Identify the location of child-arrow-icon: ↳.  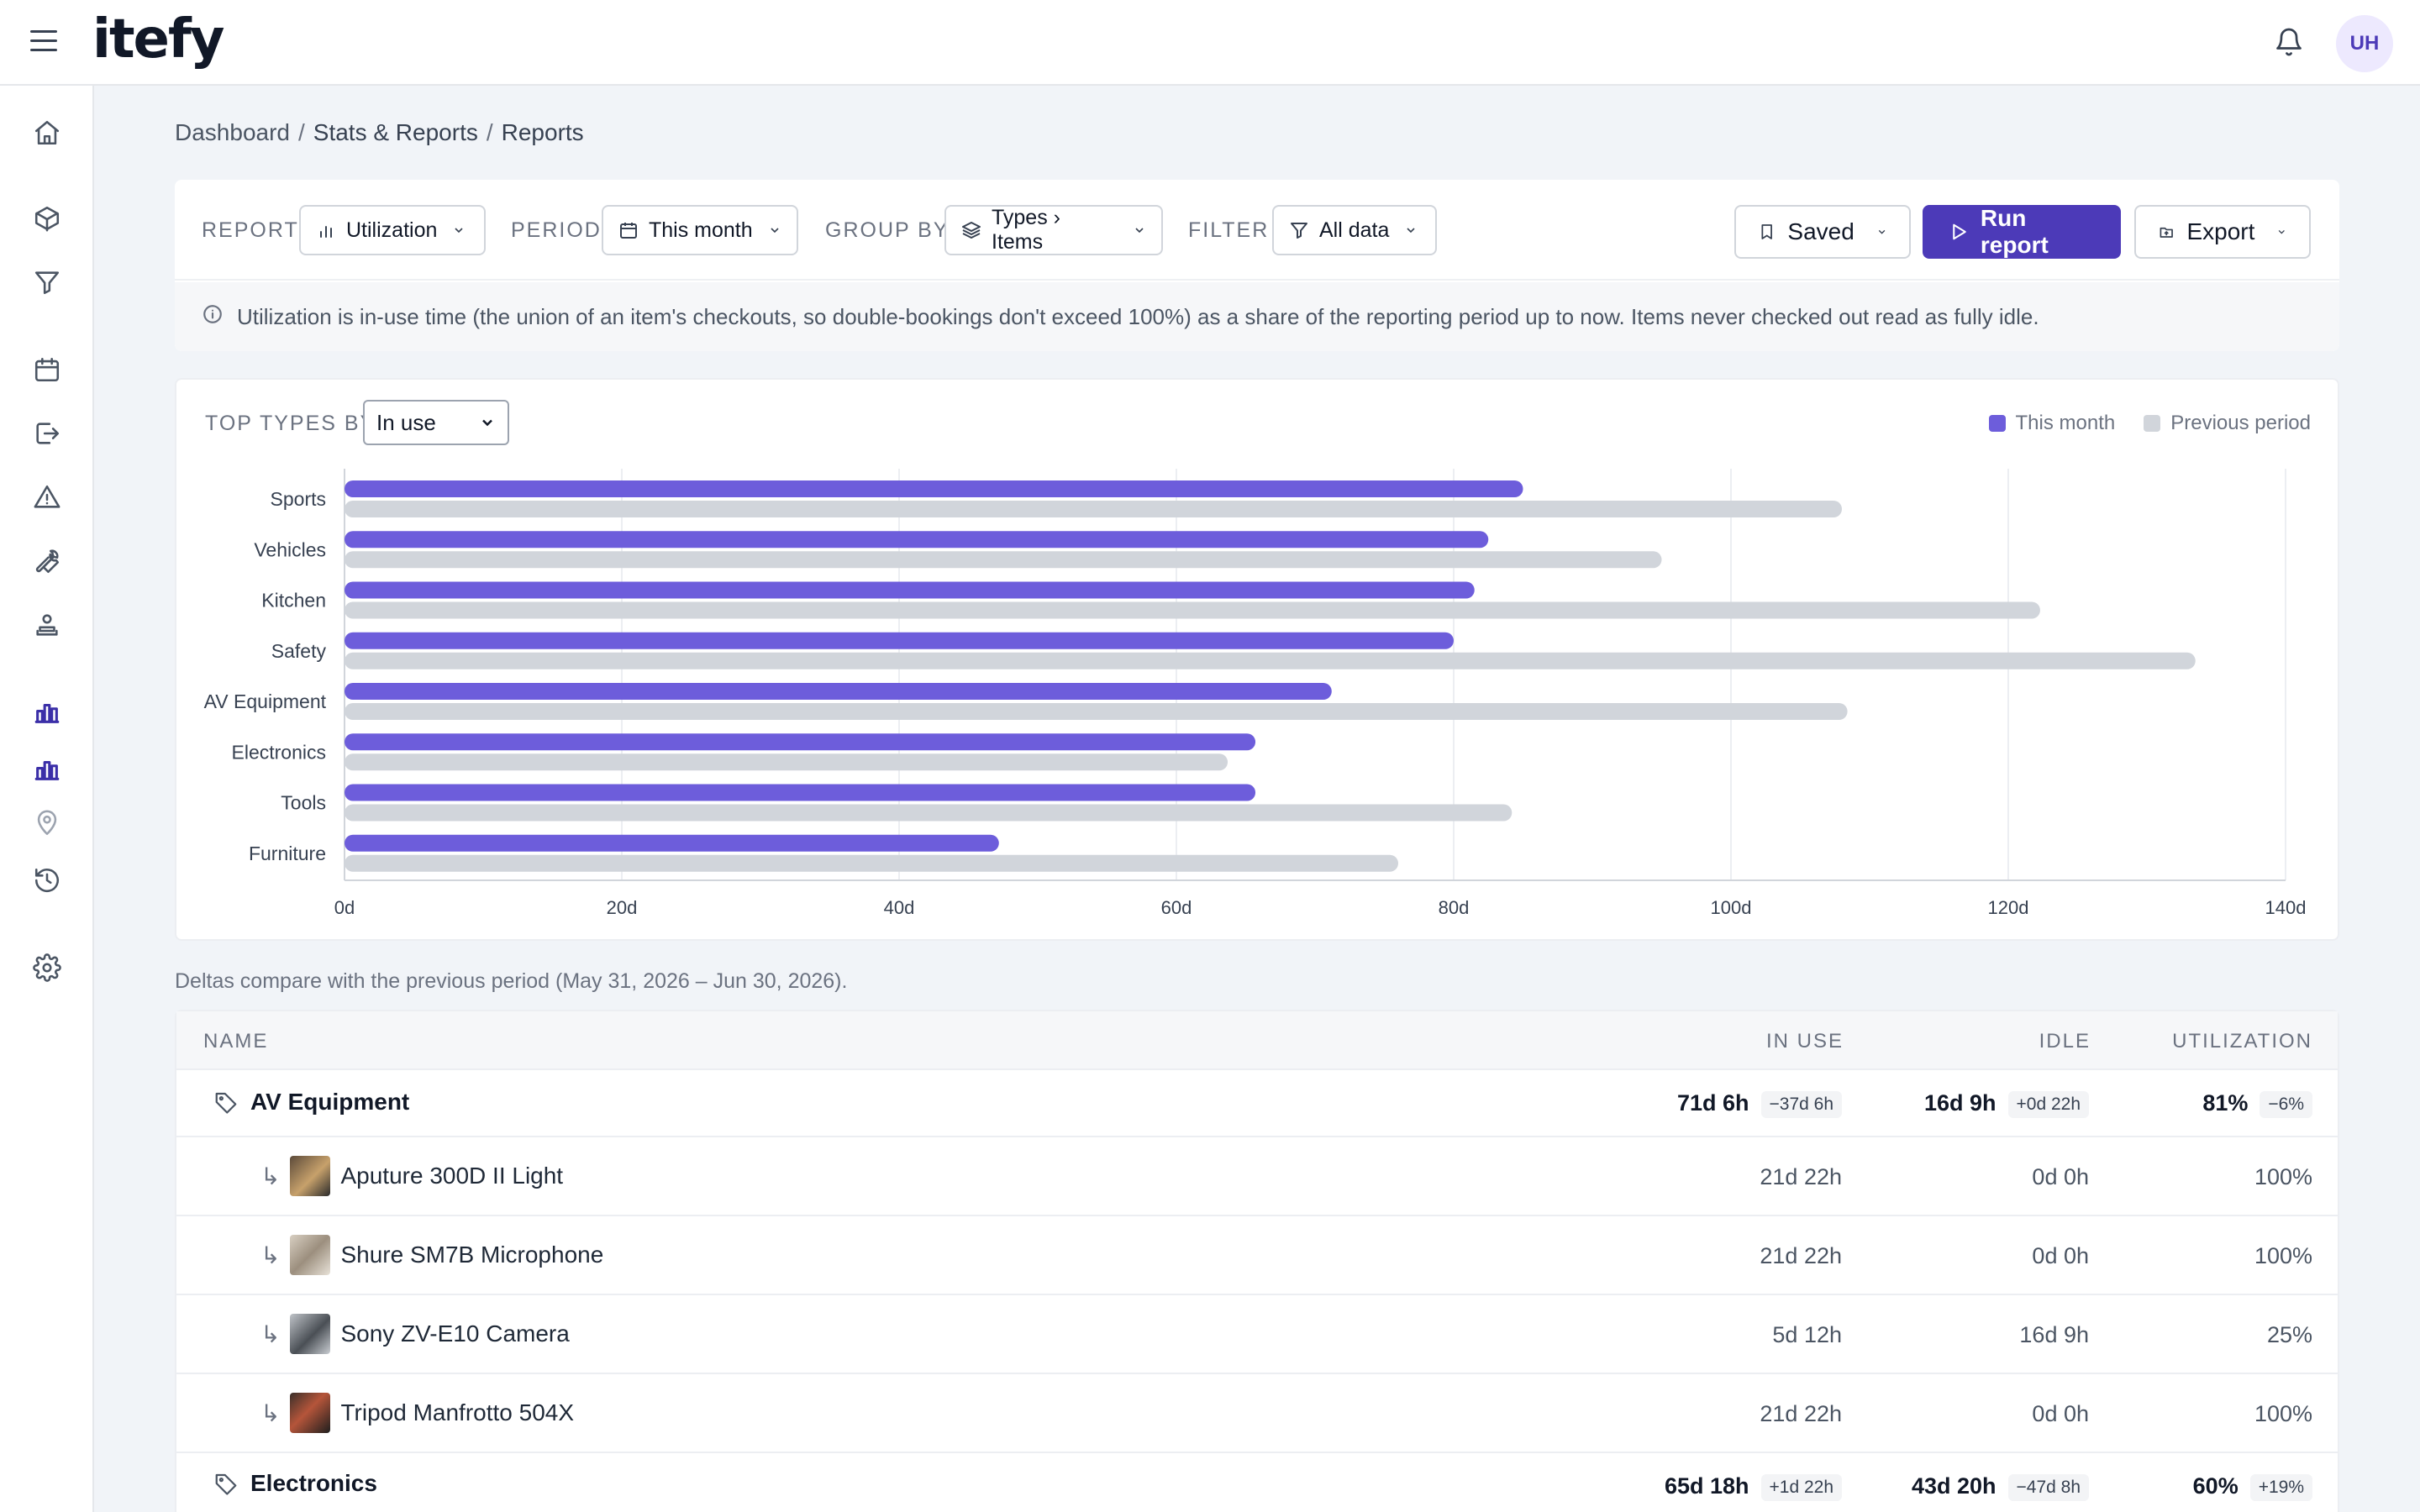
(270, 1176).